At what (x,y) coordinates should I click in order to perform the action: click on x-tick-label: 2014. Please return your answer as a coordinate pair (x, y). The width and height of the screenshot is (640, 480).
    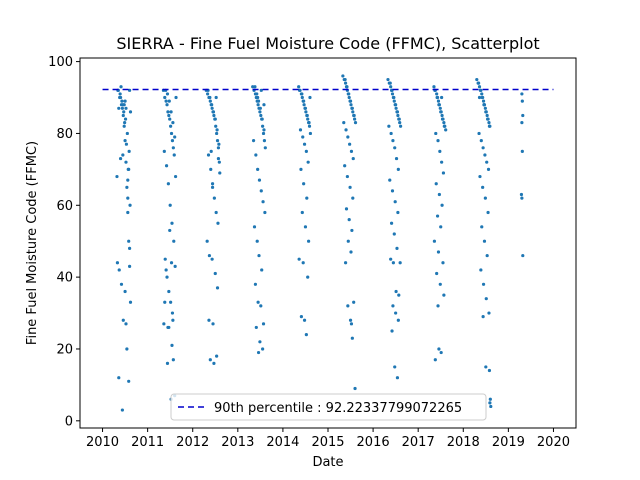
    Looking at the image, I should click on (282, 442).